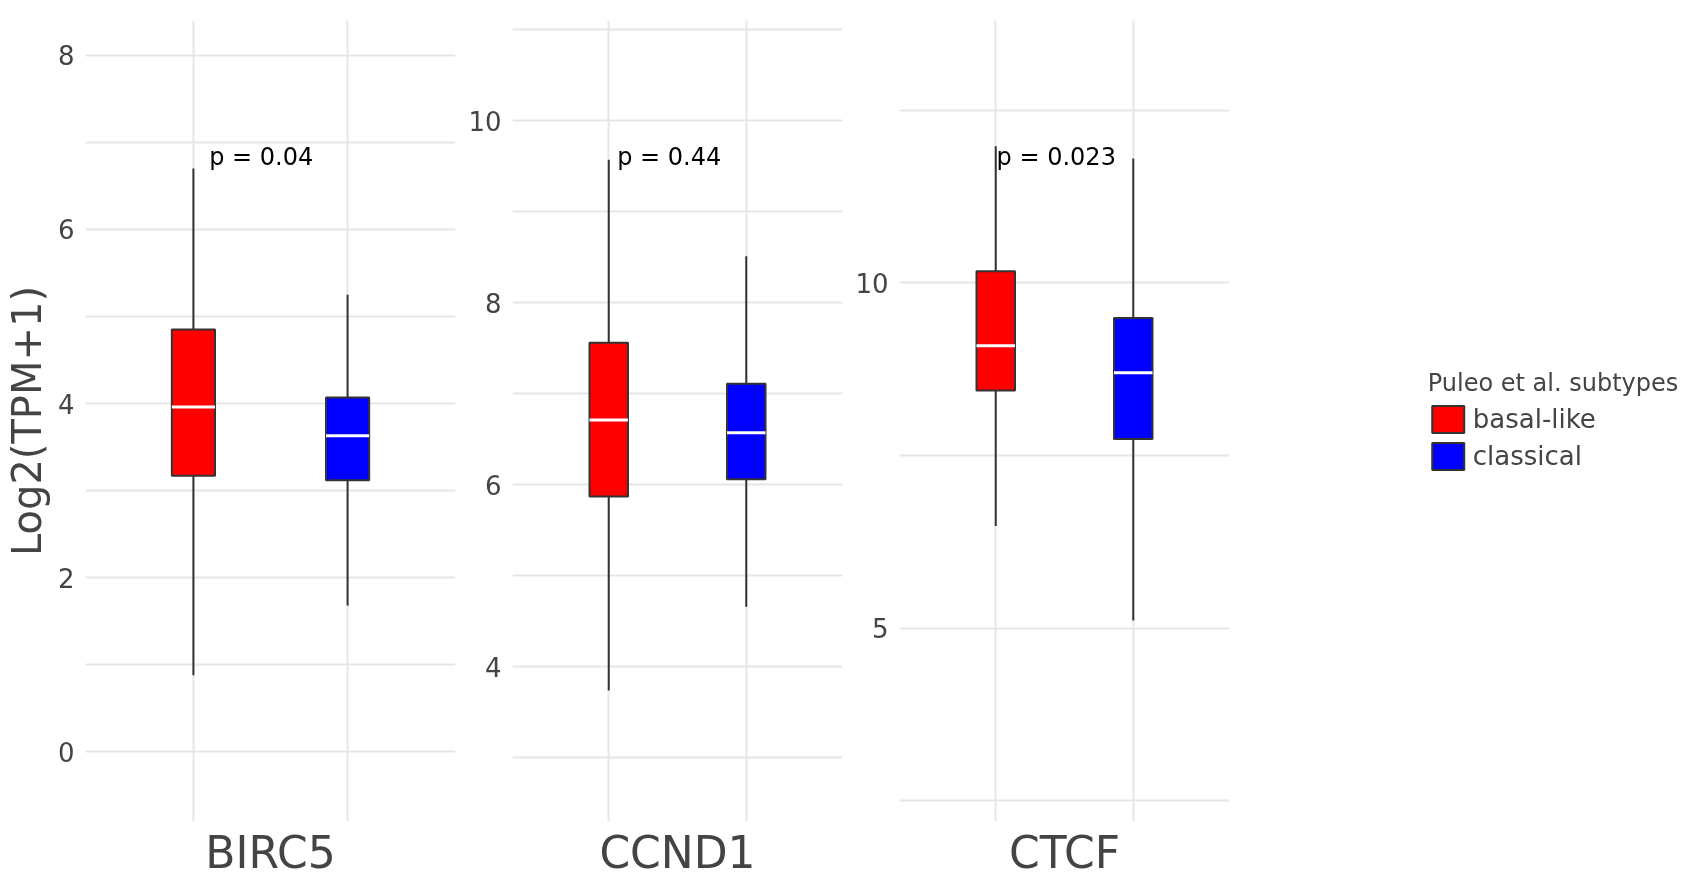 This screenshot has width=1683, height=890. I want to click on x-axis-title: BIRC5, so click(270, 852).